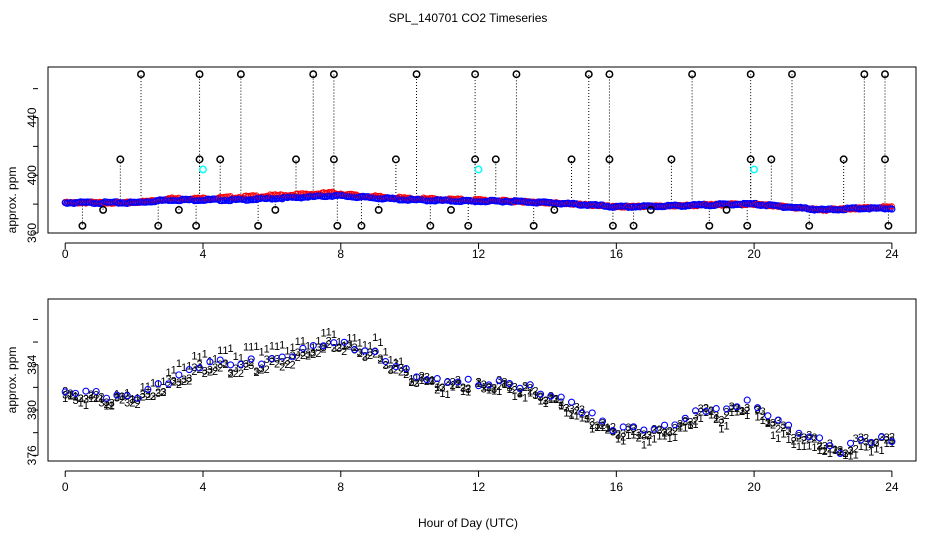 The height and width of the screenshot is (540, 936). What do you see at coordinates (203, 254) in the screenshot?
I see `top-x-tick-label: 4` at bounding box center [203, 254].